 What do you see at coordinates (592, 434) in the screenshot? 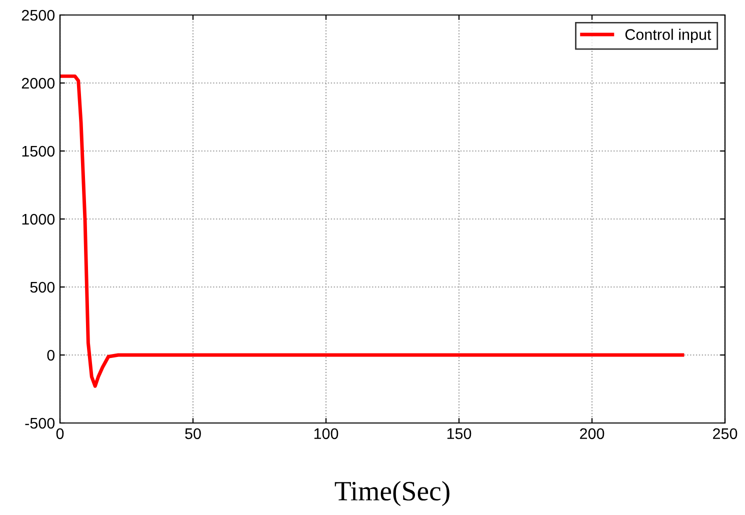
I see `x-tick-label: 200` at bounding box center [592, 434].